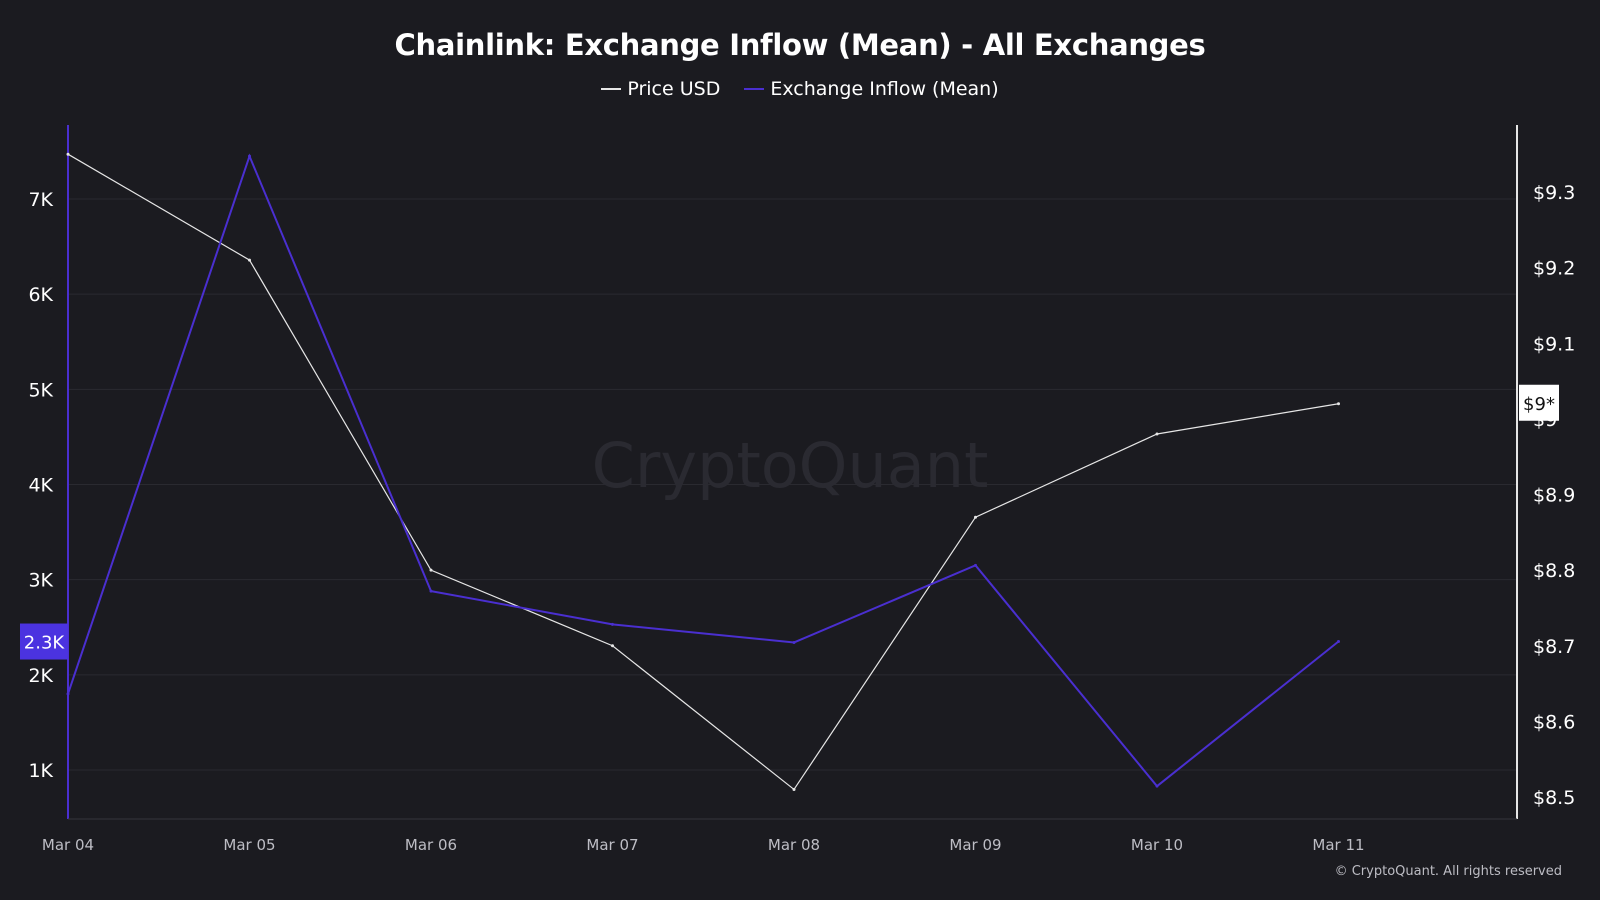  What do you see at coordinates (790, 465) in the screenshot?
I see `watermark-text: CryptoQuant` at bounding box center [790, 465].